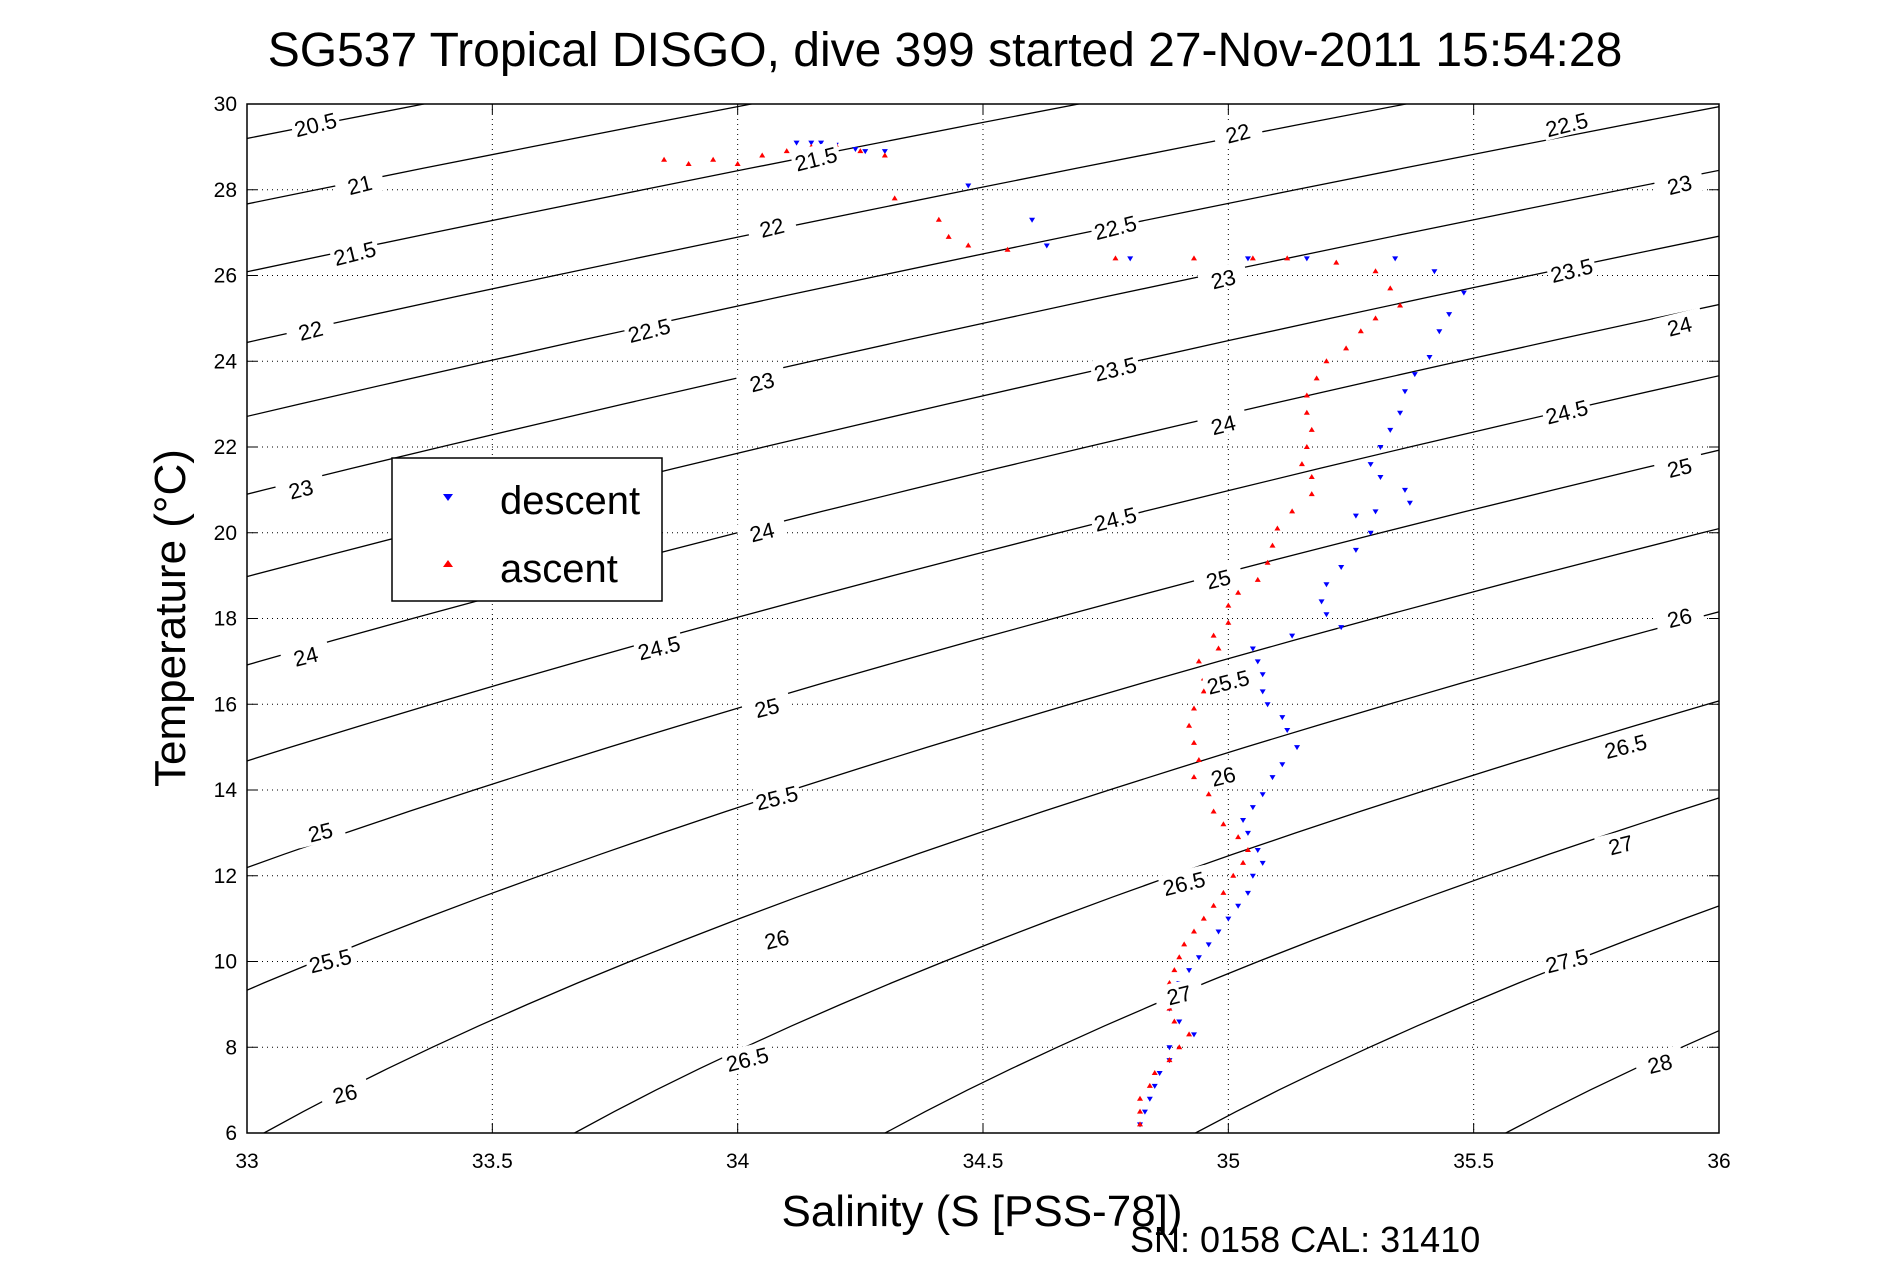 Image resolution: width=1891 pixels, height=1267 pixels. I want to click on density-contour-20.5, so click(337, 122).